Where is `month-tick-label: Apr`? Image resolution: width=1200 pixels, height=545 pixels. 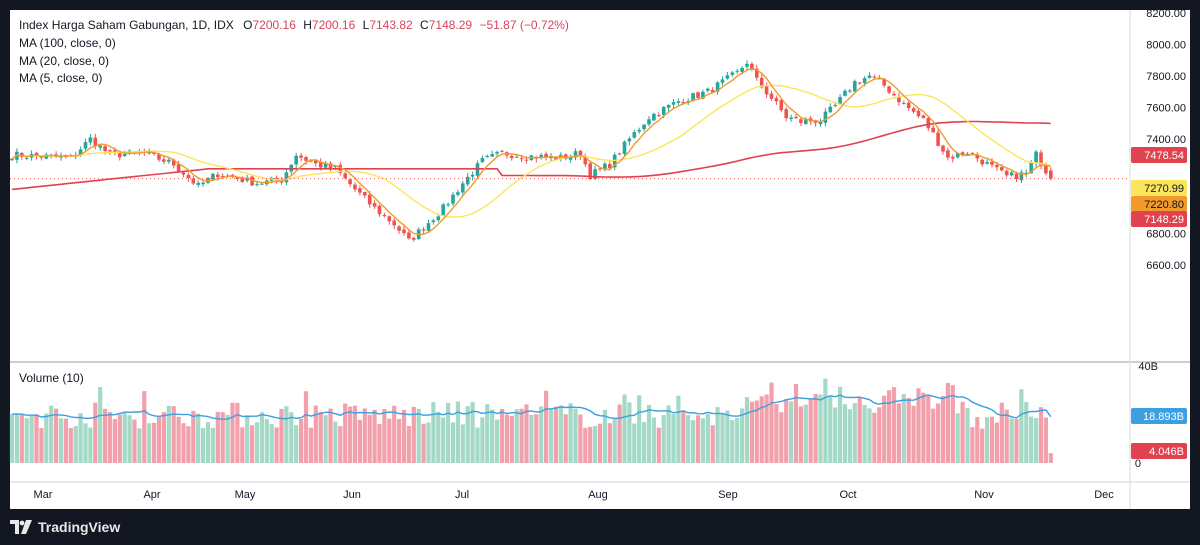
month-tick-label: Apr is located at coordinates (151, 495).